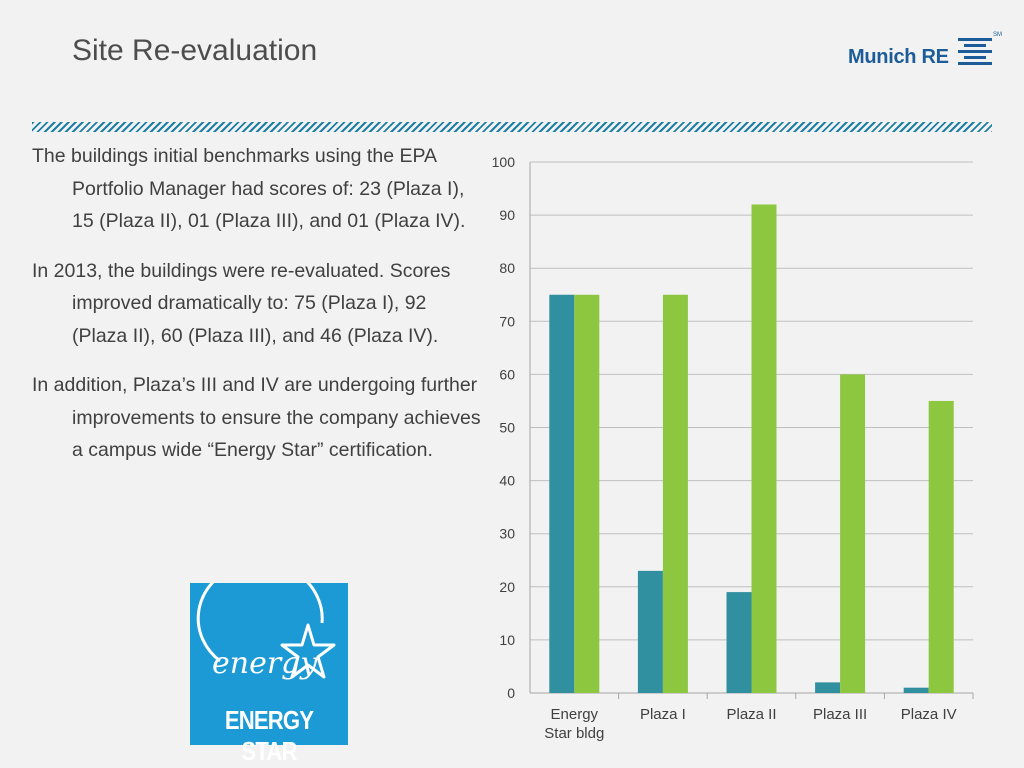 This screenshot has height=768, width=1024. What do you see at coordinates (507, 374) in the screenshot?
I see `y-tick-label: 60` at bounding box center [507, 374].